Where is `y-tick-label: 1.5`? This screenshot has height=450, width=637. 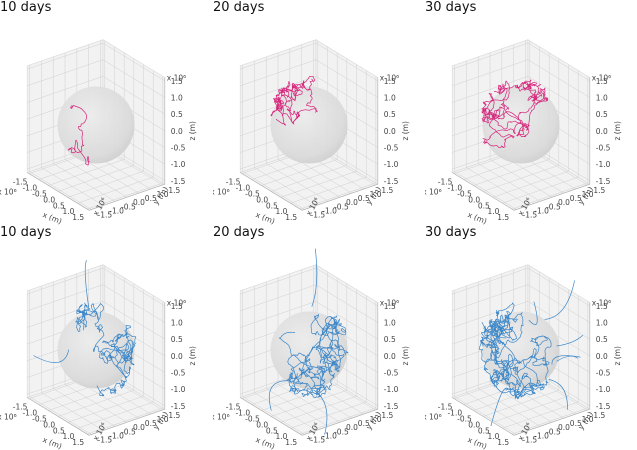
y-tick-label: 1.5 is located at coordinates (387, 190).